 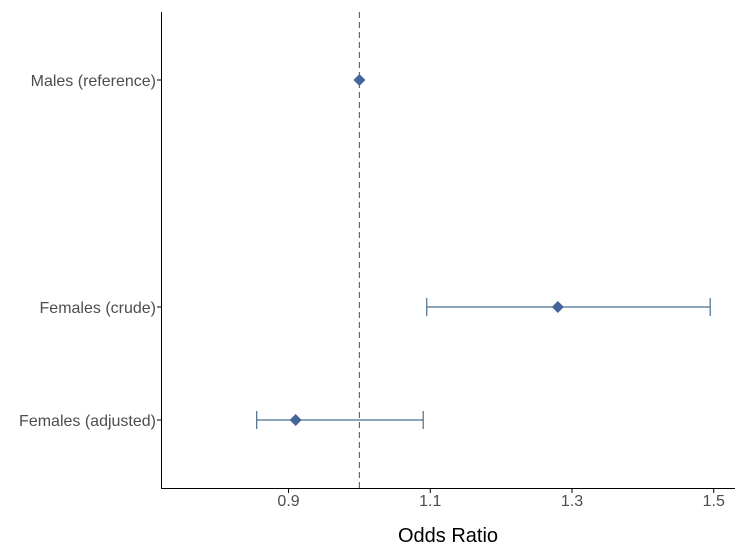 What do you see at coordinates (557, 307) in the screenshot?
I see `point-estimate-females-crude` at bounding box center [557, 307].